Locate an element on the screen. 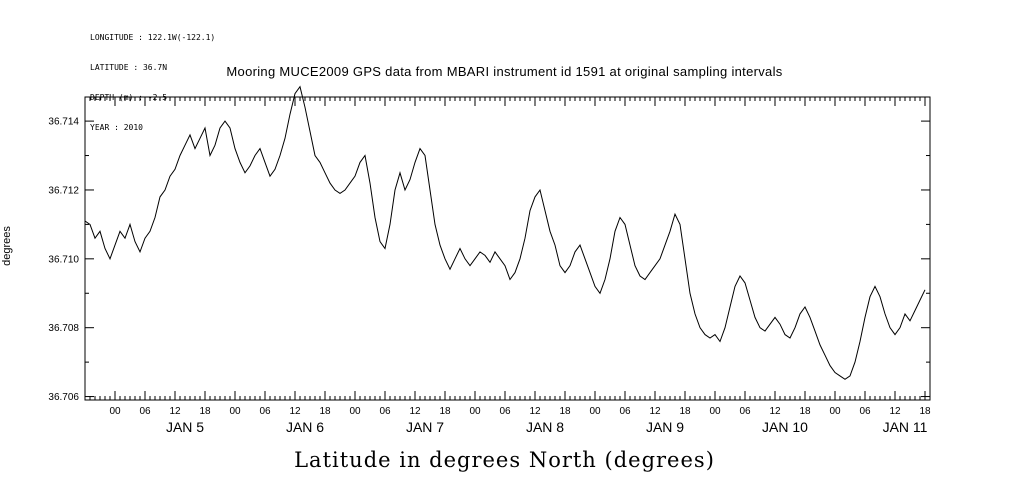 The width and height of the screenshot is (1009, 504). svg-text: 36.712 is located at coordinates (63, 190).